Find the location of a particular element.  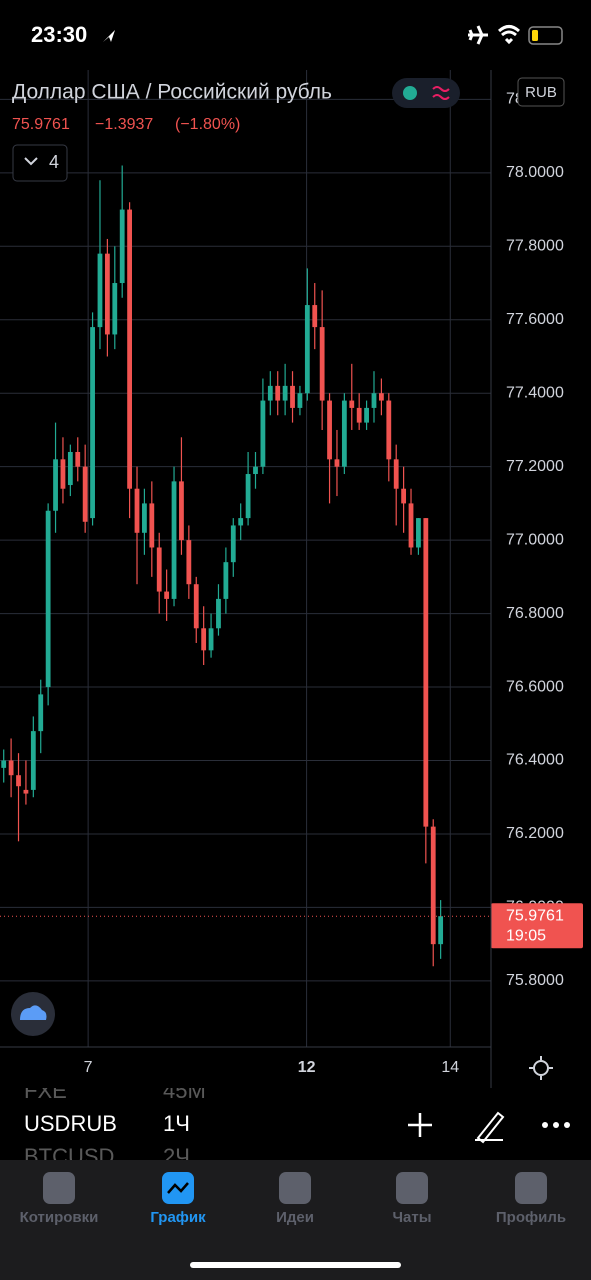

indicators-toggle is located at coordinates (40, 163).